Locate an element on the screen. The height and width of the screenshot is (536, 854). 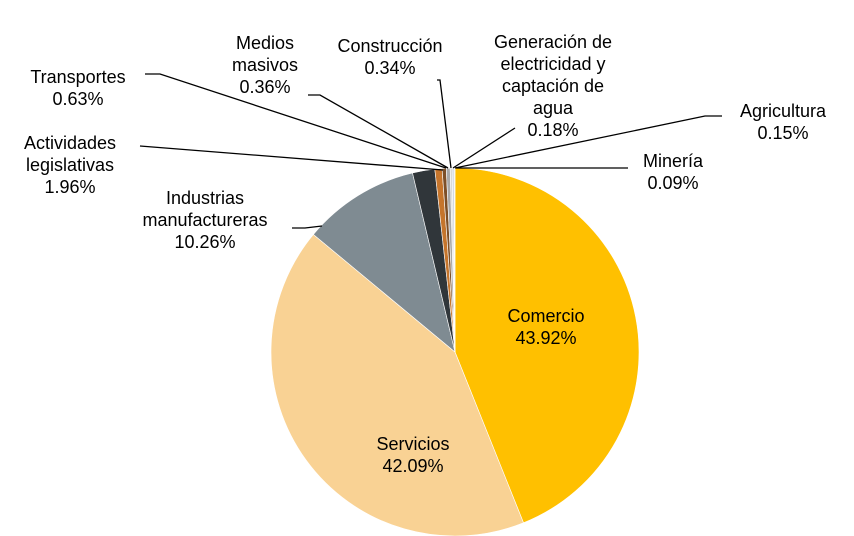
slice-label: Actividades legislativas 1.96% is located at coordinates (70, 165).